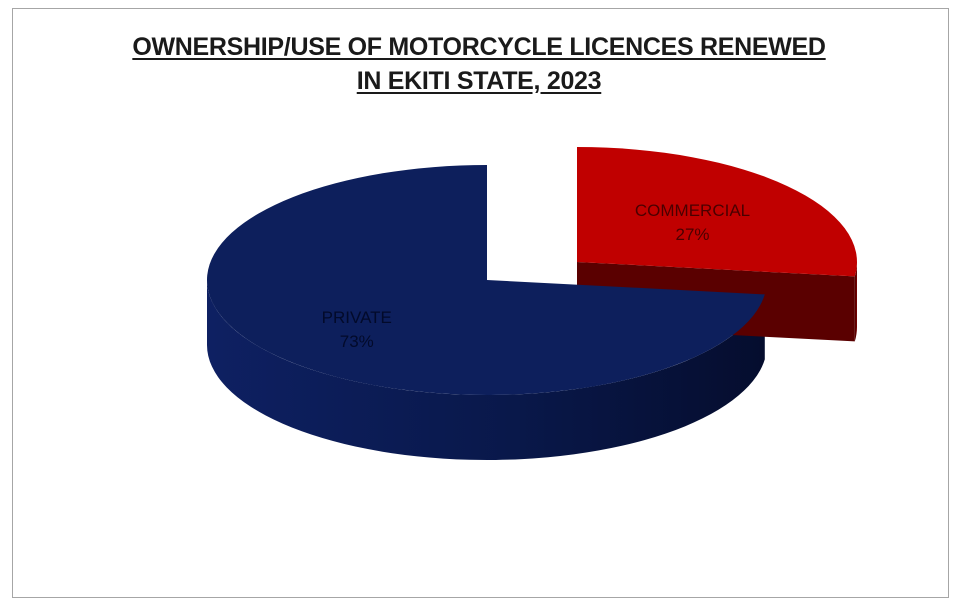 Image resolution: width=958 pixels, height=598 pixels. I want to click on chart-title-line-2: IN EKITI STATE, 2023, so click(479, 81).